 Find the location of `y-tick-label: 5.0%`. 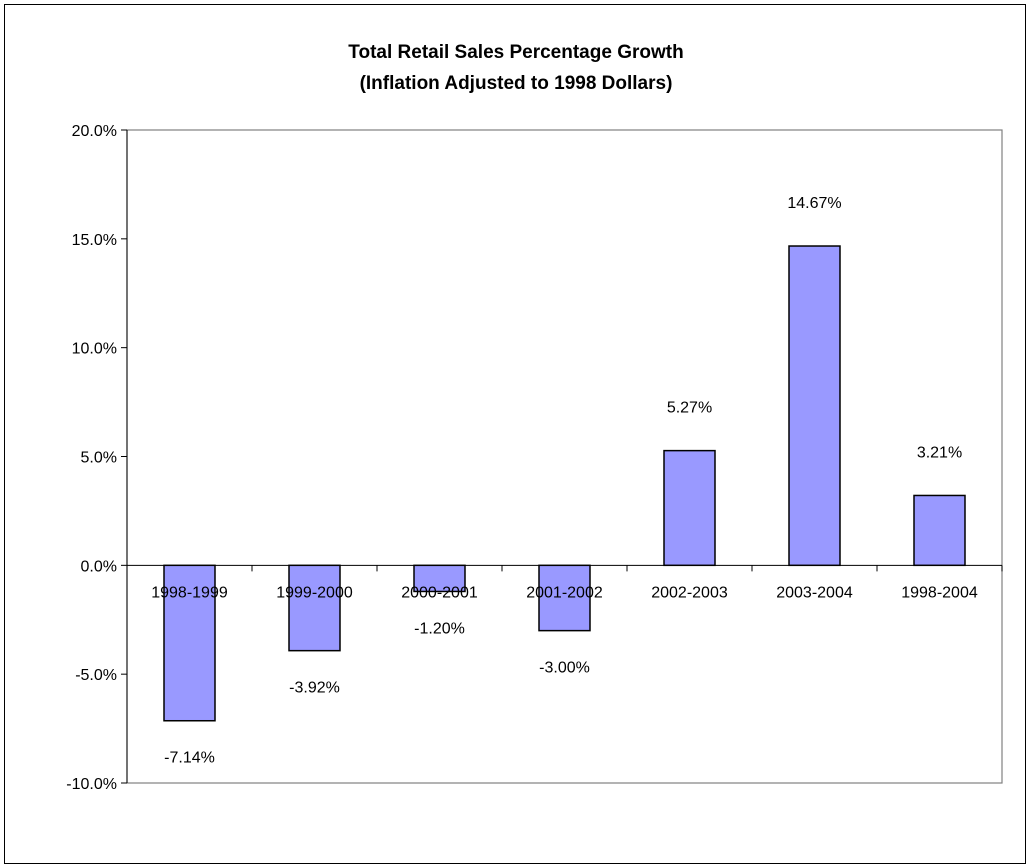

y-tick-label: 5.0% is located at coordinates (99, 458).